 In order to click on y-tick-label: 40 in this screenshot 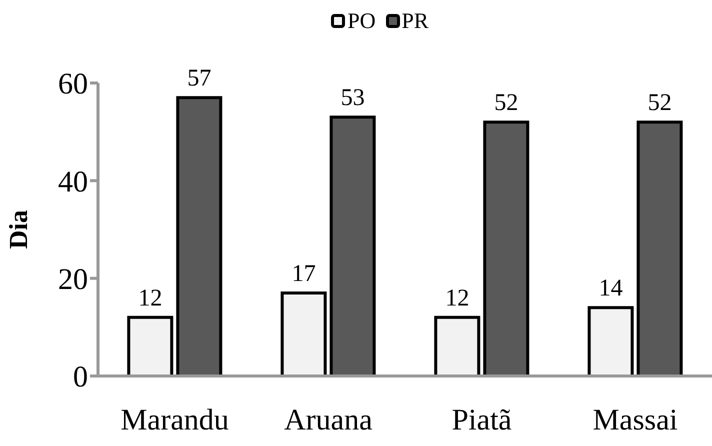, I will do `click(73, 181)`.